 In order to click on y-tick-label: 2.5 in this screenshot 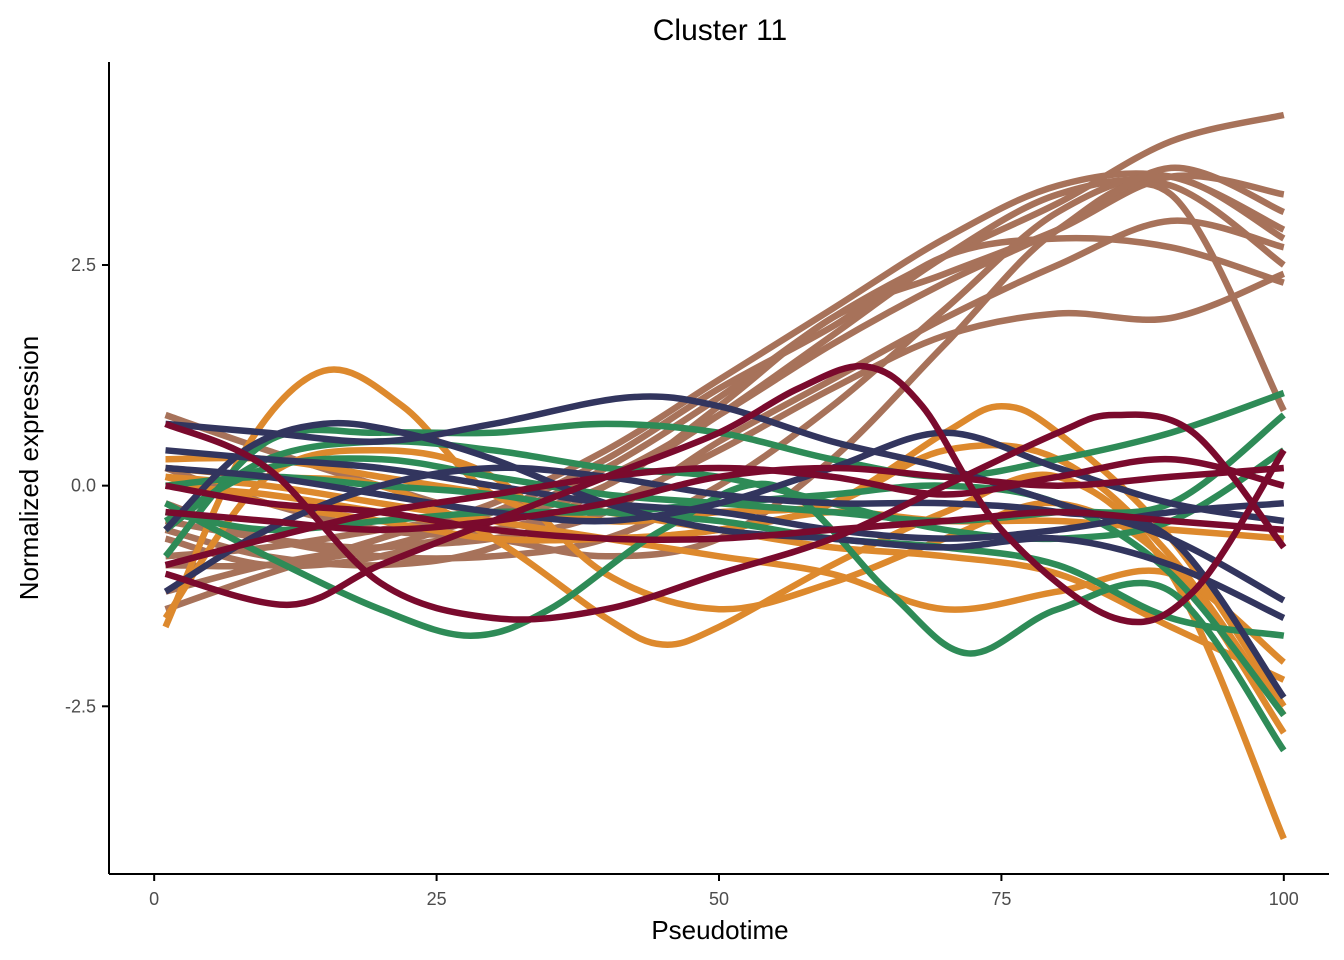, I will do `click(83, 265)`.